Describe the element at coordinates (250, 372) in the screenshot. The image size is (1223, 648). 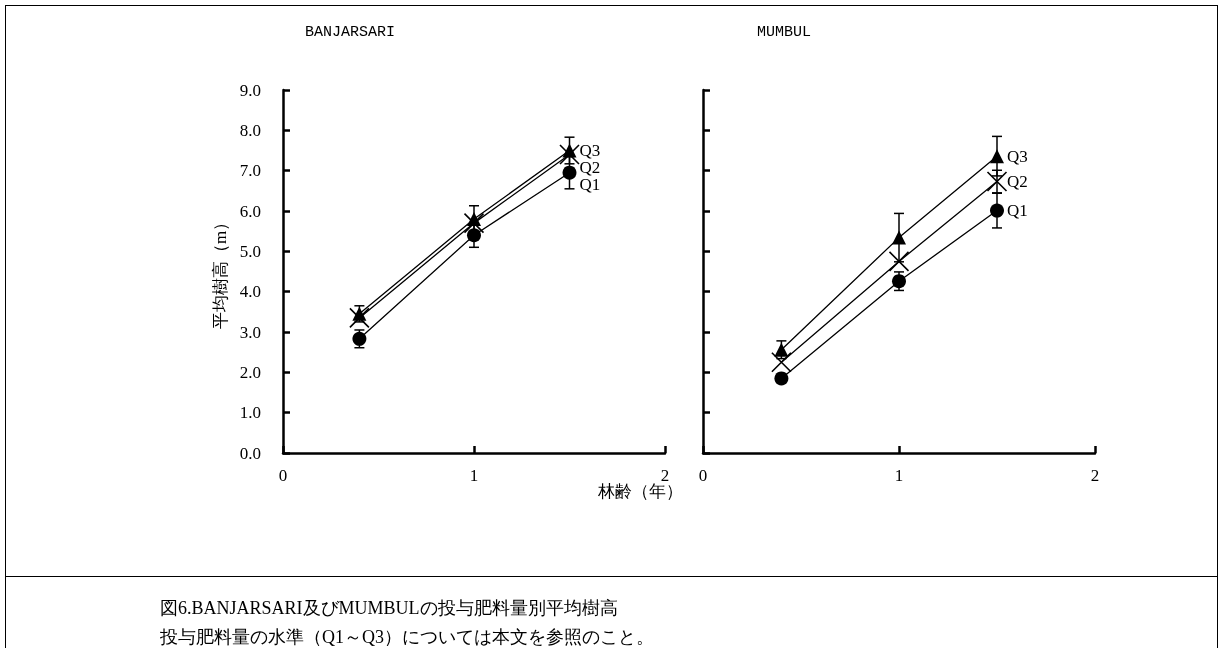
I see `y-tick-label: 2.0` at that location.